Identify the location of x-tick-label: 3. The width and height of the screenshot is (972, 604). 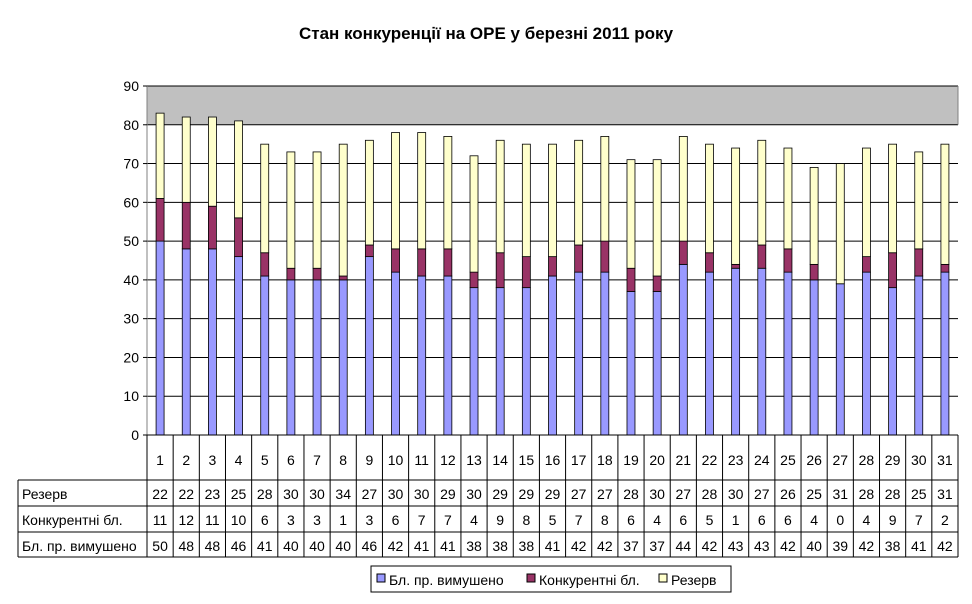
(213, 460).